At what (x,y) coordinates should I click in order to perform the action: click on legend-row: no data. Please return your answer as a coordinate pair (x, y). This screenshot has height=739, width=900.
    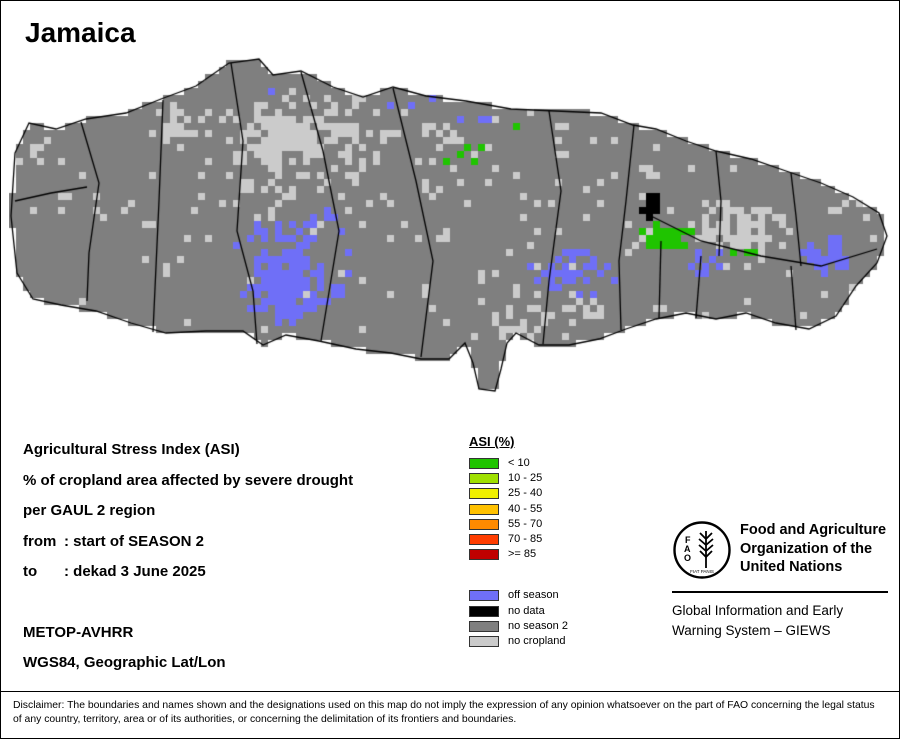
    Looking at the image, I should click on (518, 611).